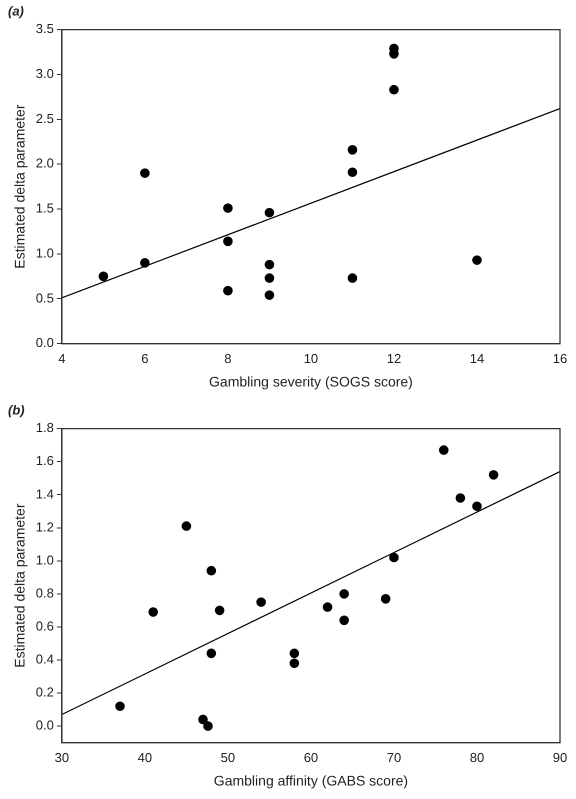 The width and height of the screenshot is (576, 799). What do you see at coordinates (228, 757) in the screenshot?
I see `x-tick-label: 50` at bounding box center [228, 757].